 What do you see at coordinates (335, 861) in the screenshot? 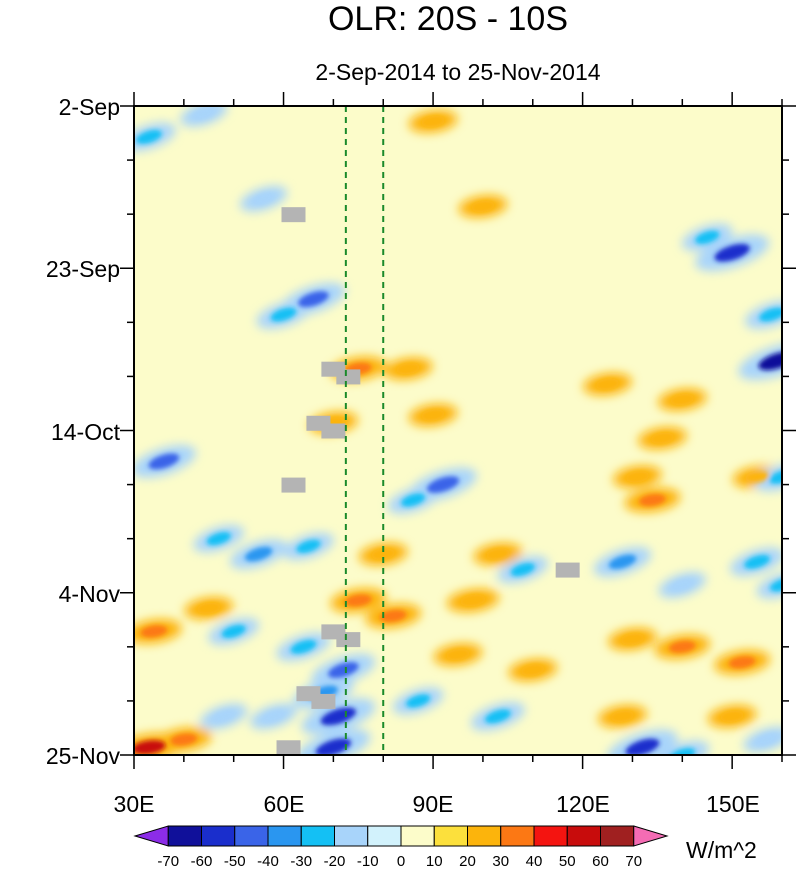
I see `colorbar-level-label: -20` at bounding box center [335, 861].